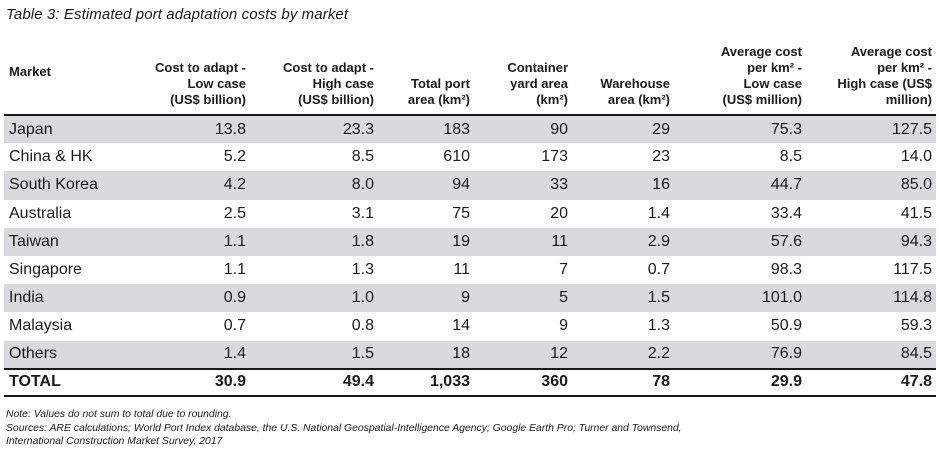 The height and width of the screenshot is (454, 939). I want to click on column-header-market: Market, so click(63, 73).